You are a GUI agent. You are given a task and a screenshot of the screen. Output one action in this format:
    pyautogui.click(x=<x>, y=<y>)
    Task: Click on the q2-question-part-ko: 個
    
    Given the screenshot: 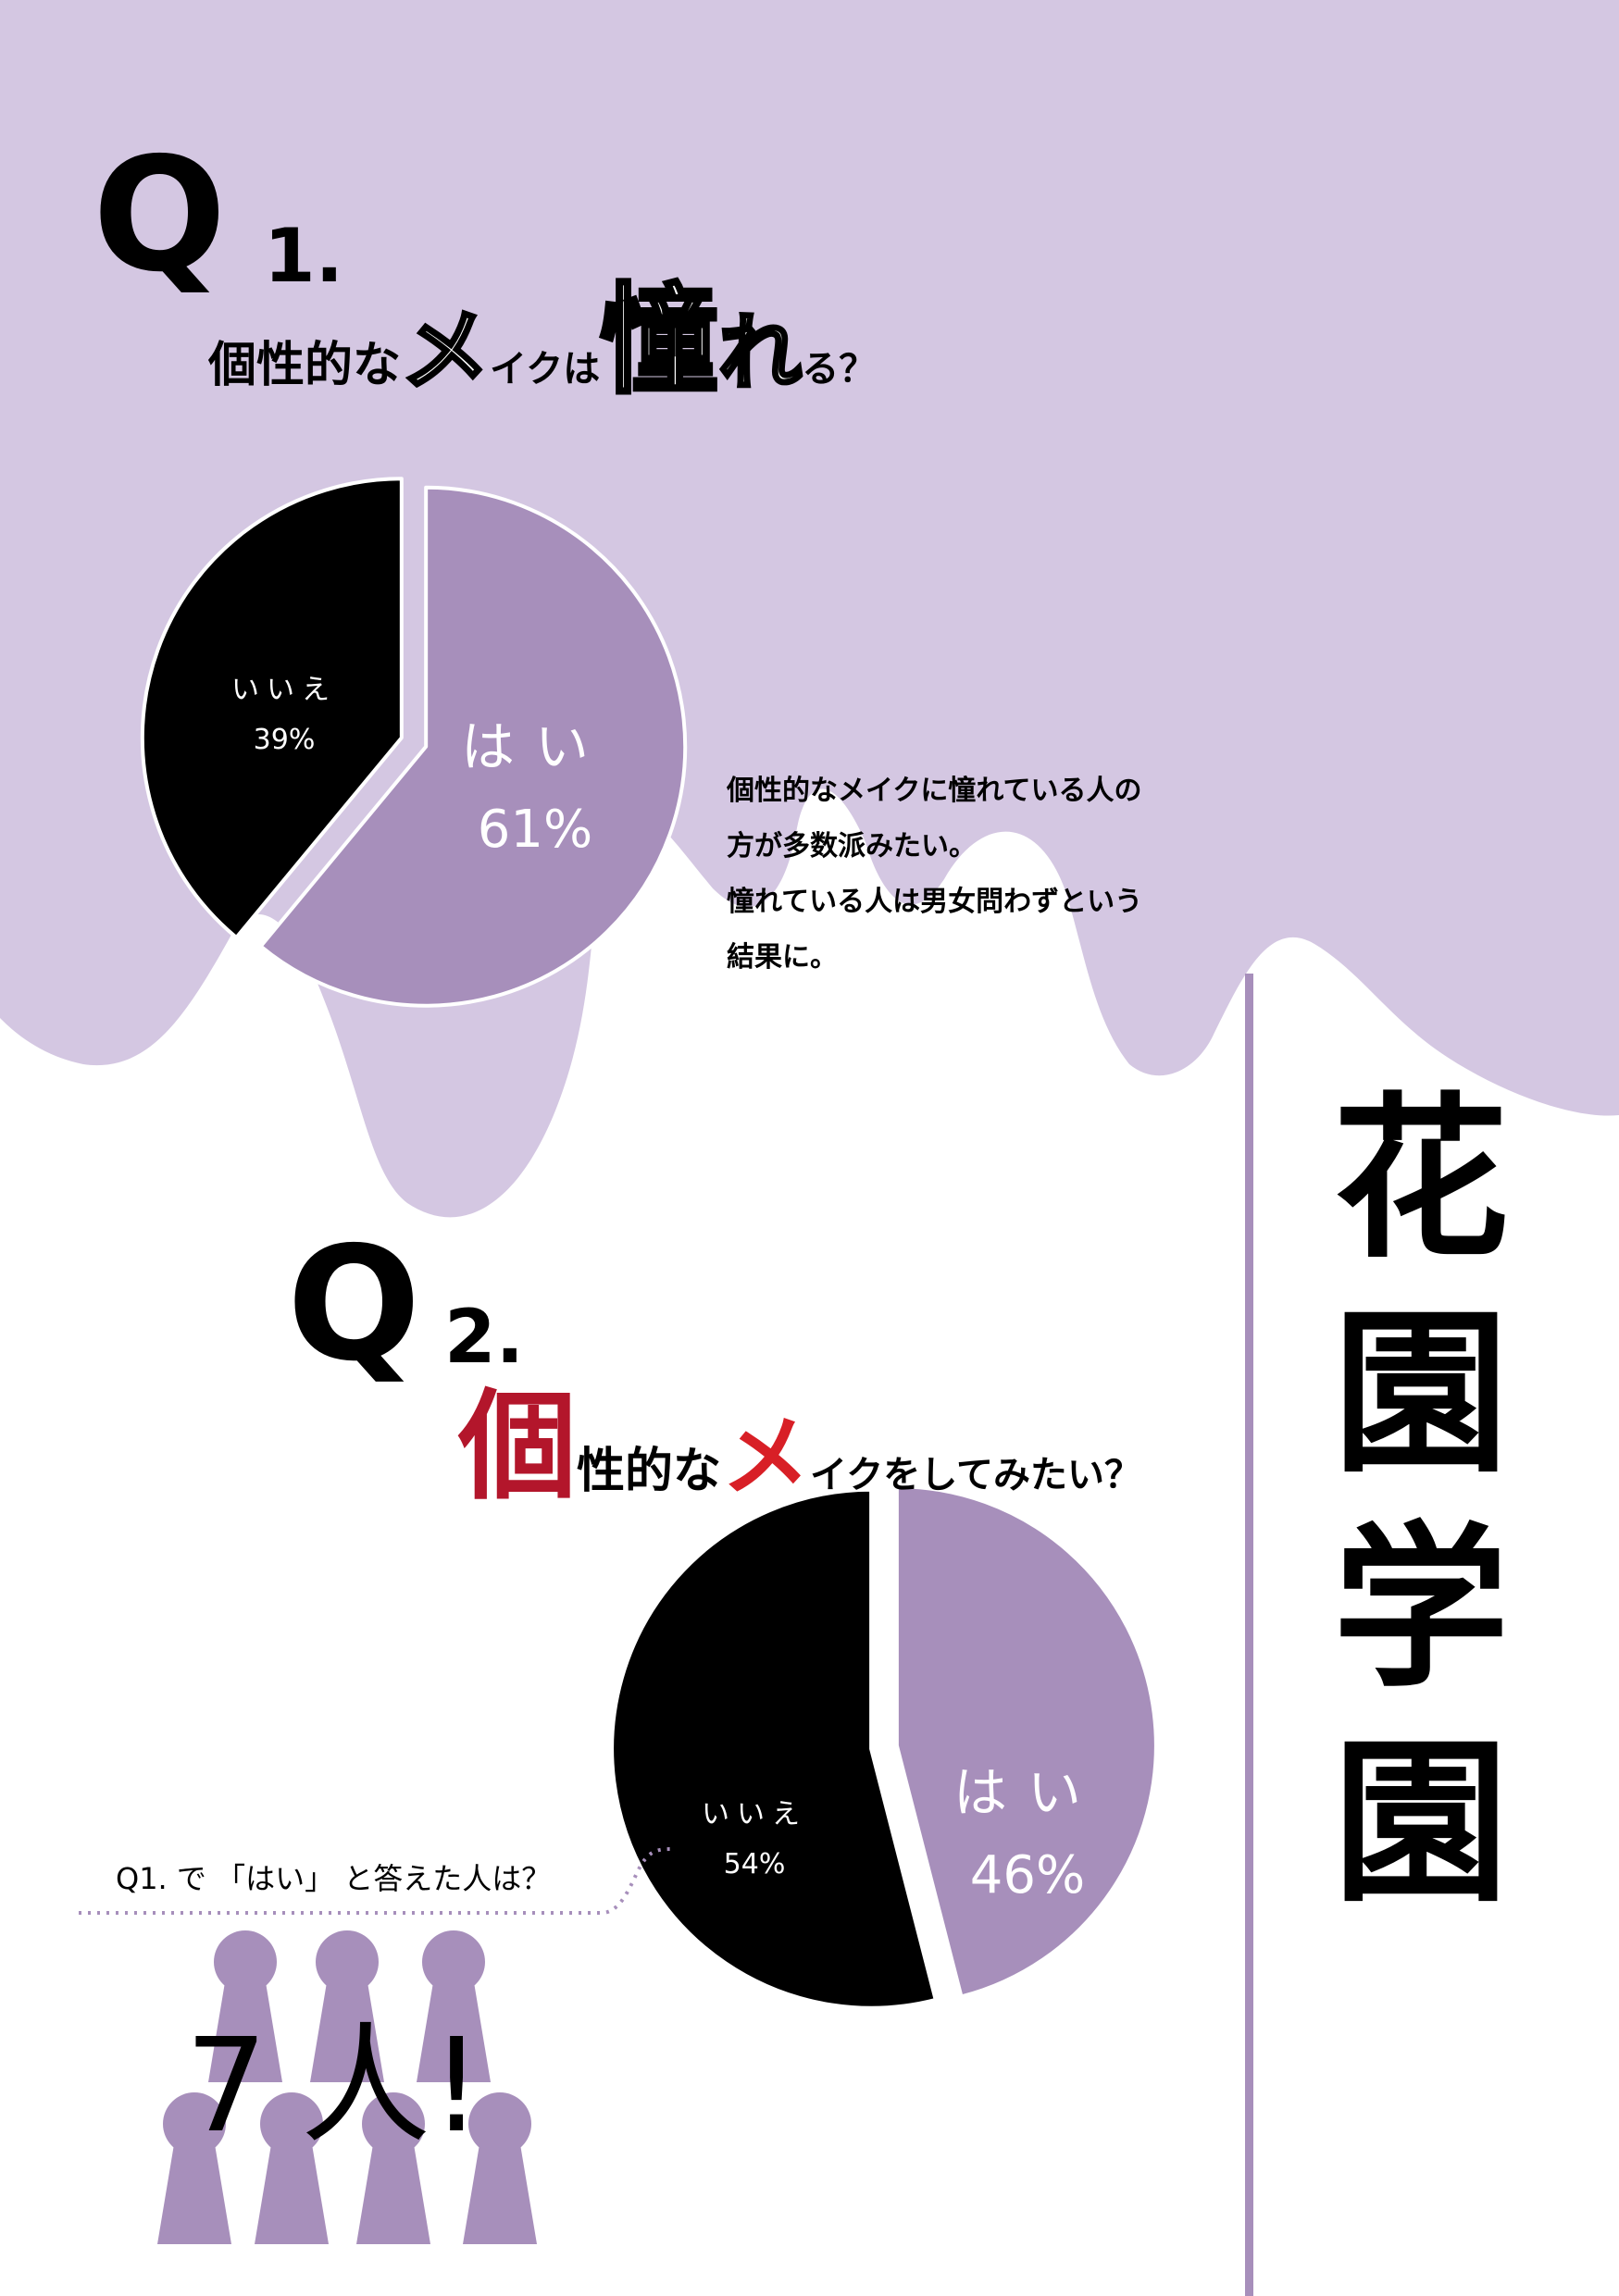 What is the action you would take?
    pyautogui.click(x=518, y=1447)
    